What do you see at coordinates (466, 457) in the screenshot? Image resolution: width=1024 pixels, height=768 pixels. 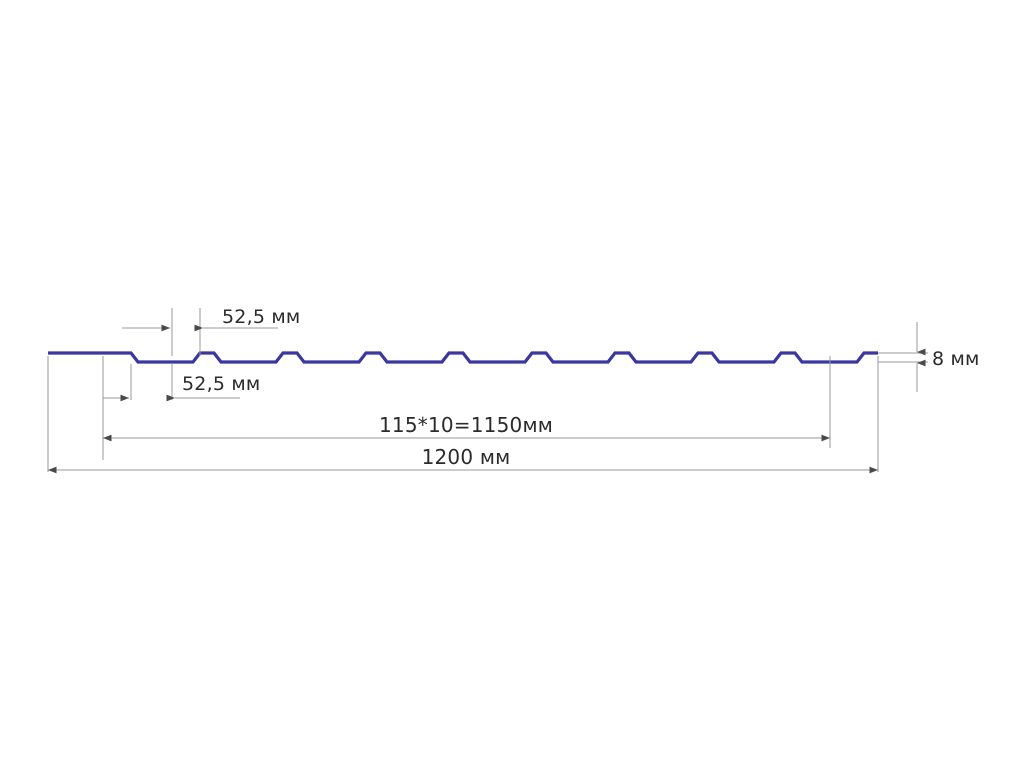 I see `dimension-label-total-width: 1200 мм` at bounding box center [466, 457].